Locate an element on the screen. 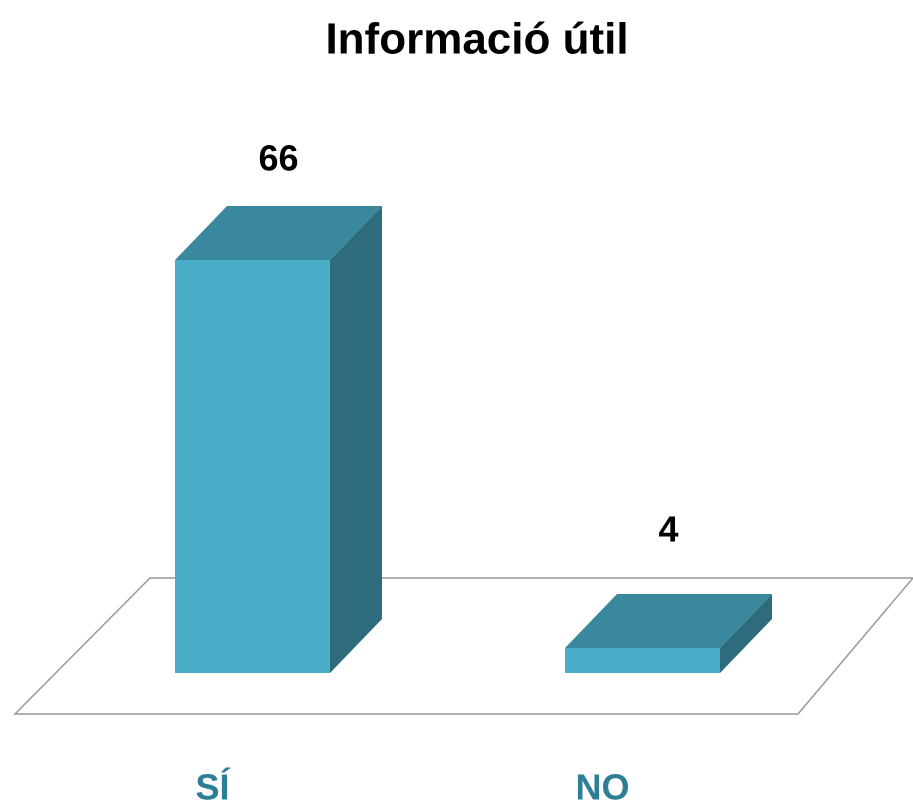  x-tick-label: NO is located at coordinates (603, 787).